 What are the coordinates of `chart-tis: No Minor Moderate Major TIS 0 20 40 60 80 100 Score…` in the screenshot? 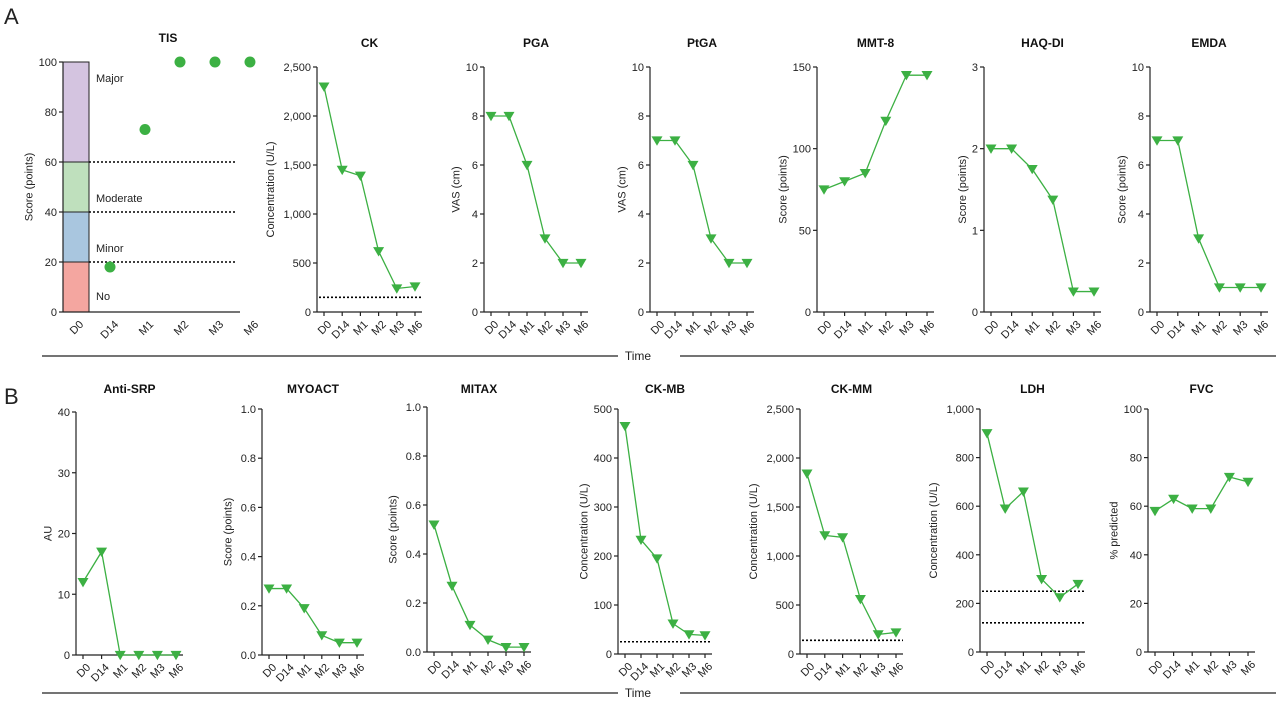 It's located at (142, 186).